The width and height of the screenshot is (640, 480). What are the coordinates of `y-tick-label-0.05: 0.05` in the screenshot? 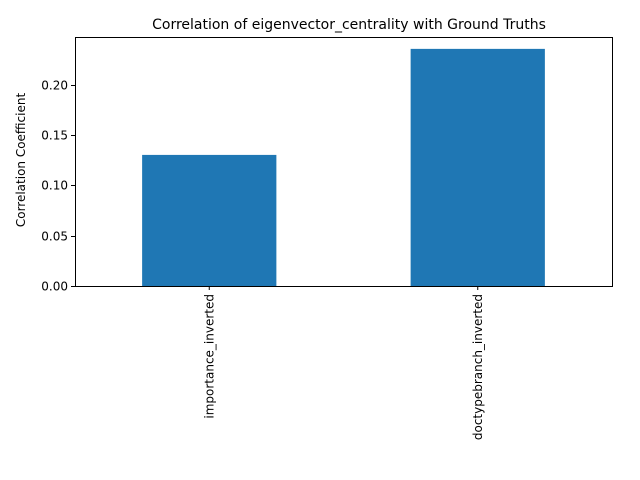 It's located at (54, 237).